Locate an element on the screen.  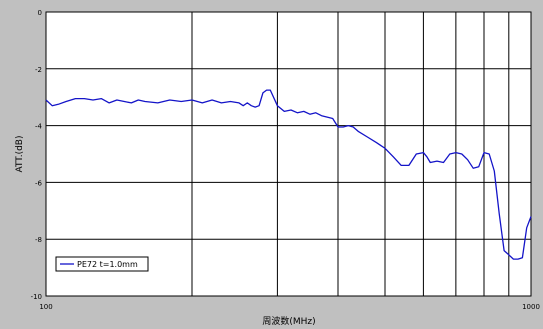
y-axis-label: ATT.(dB) is located at coordinates (20, 154).